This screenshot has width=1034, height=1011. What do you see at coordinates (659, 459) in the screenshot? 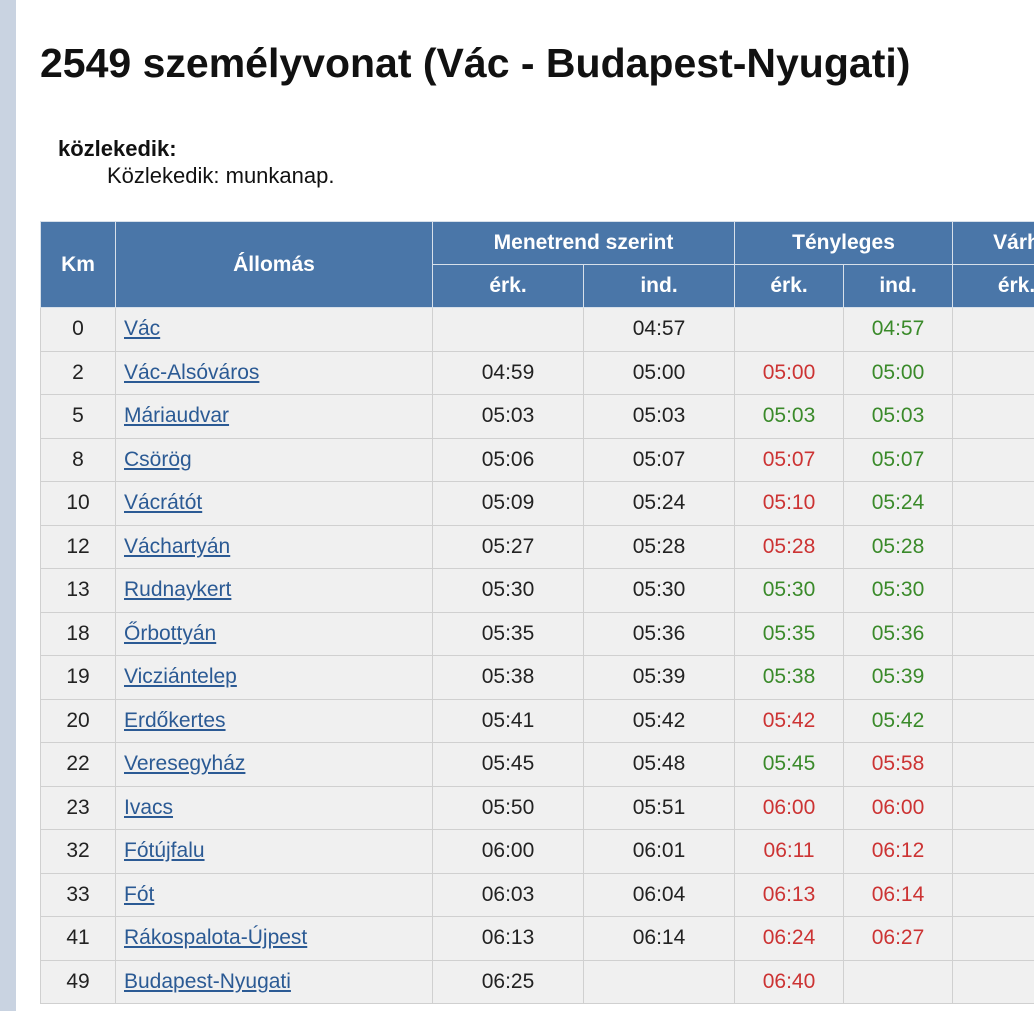
I see `scheduled-departure-cell: 05:07` at bounding box center [659, 459].